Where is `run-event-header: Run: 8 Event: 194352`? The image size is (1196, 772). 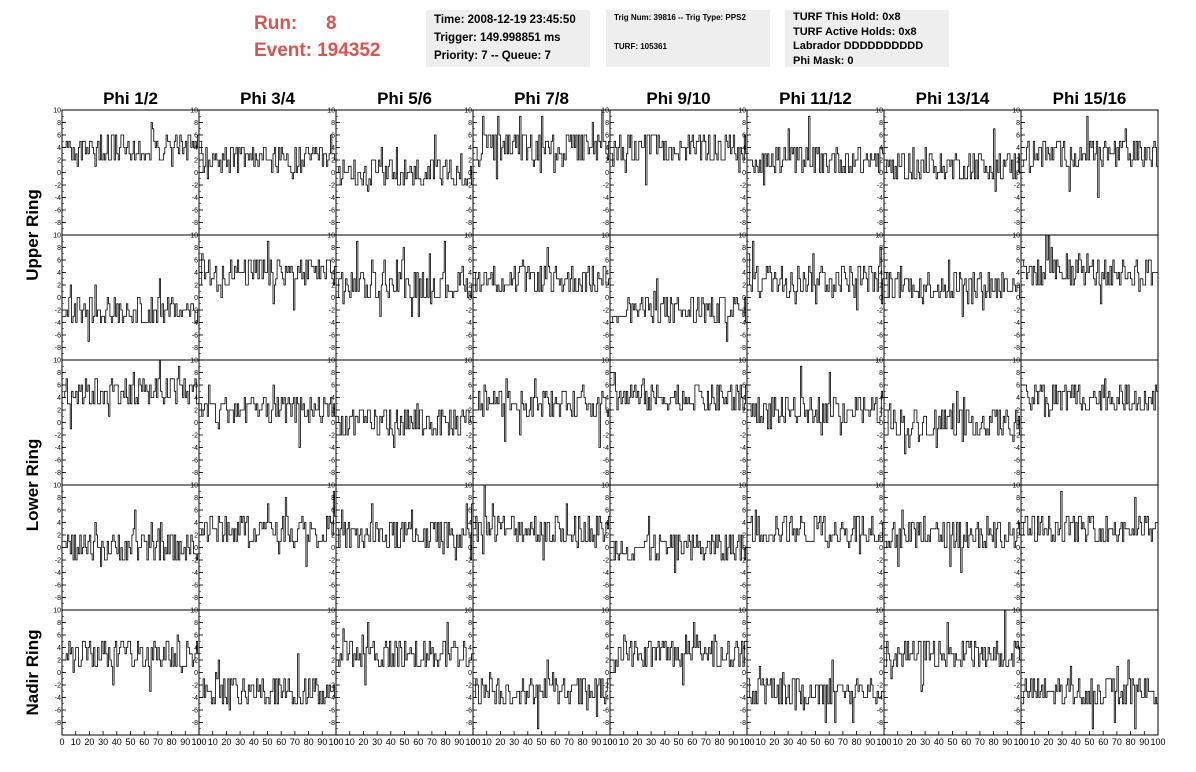 run-event-header: Run: 8 Event: 194352 is located at coordinates (317, 37).